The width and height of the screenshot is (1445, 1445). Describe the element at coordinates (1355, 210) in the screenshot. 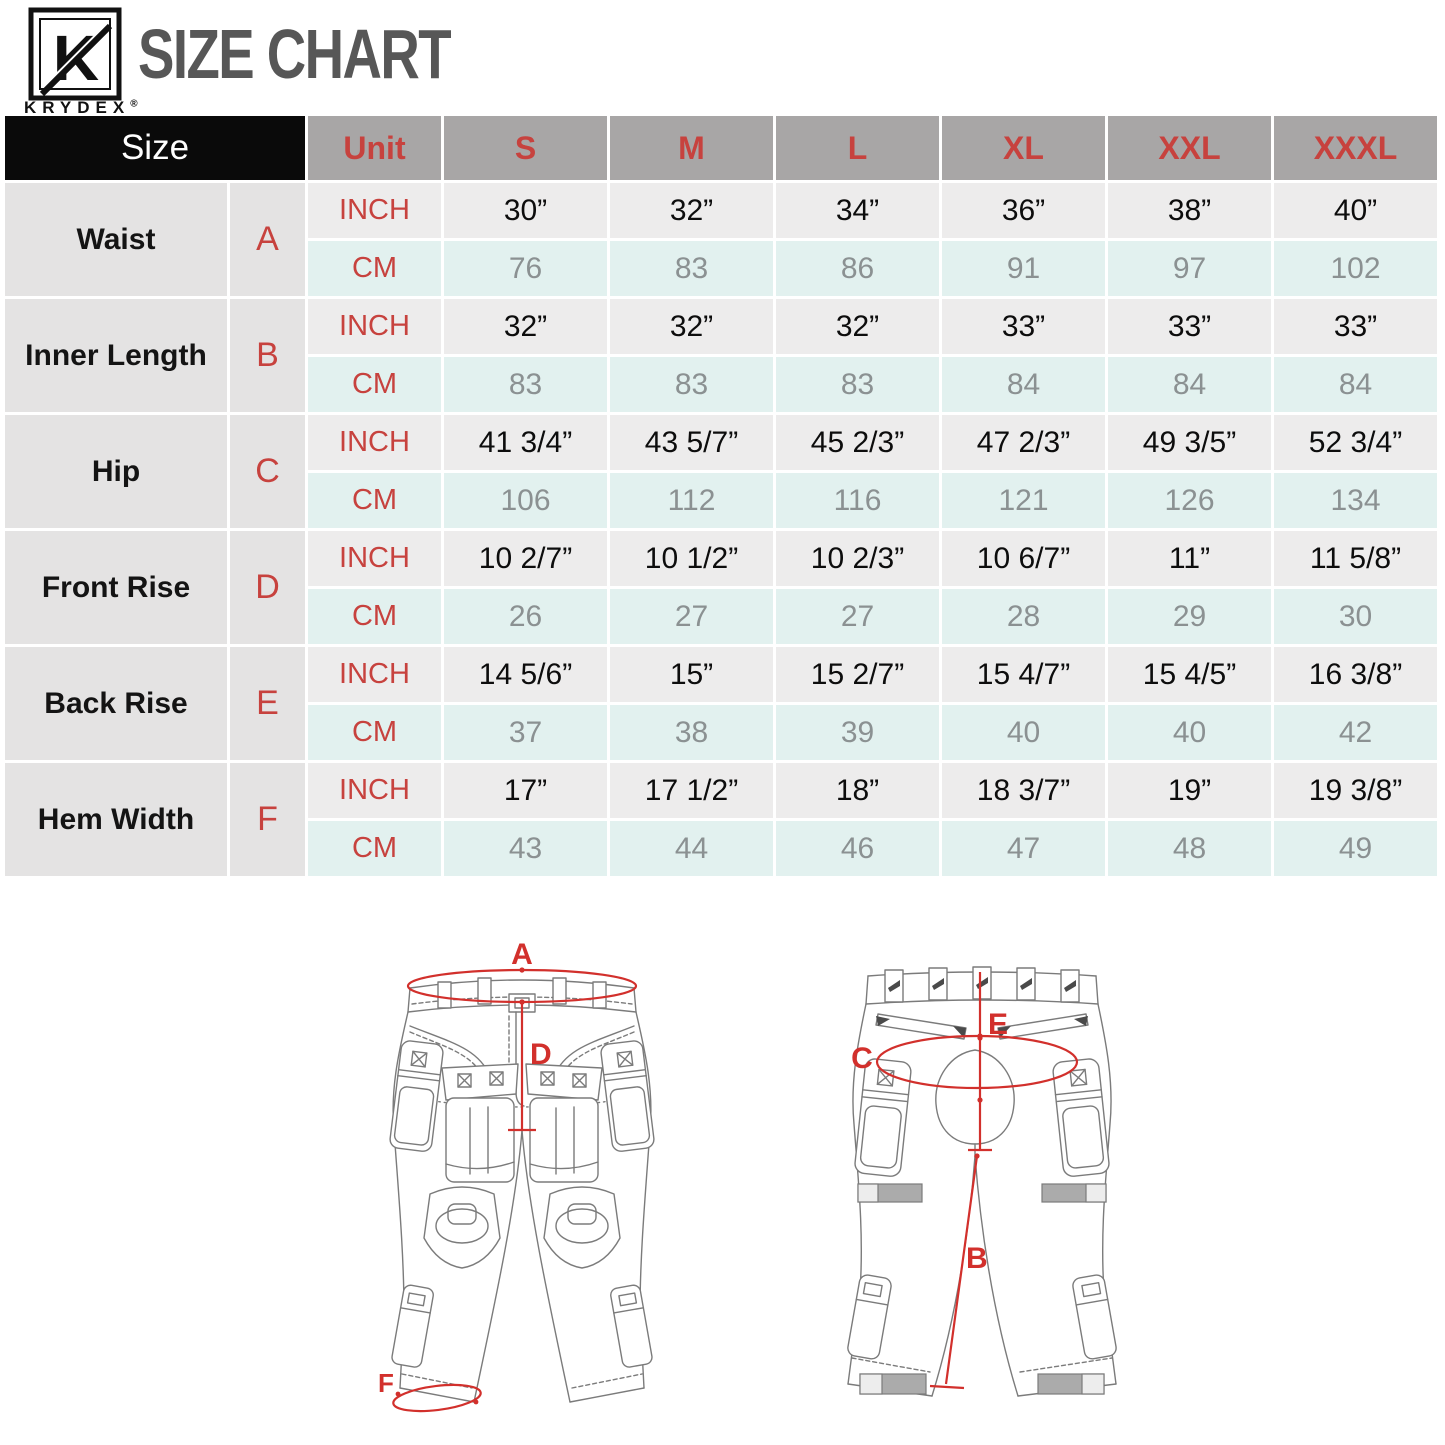

I see `inch-value: 40”` at that location.